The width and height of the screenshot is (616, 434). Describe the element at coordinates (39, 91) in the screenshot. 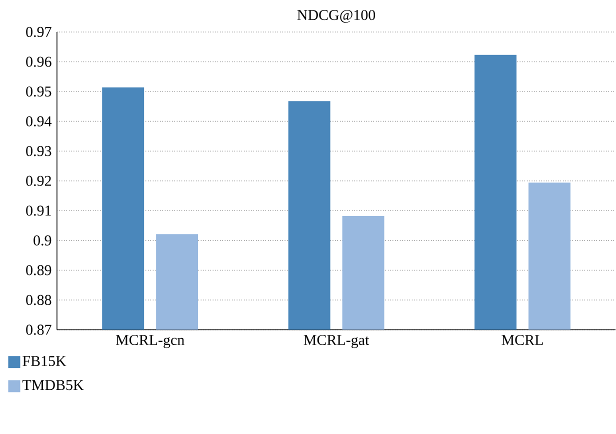

I see `y-tick-label: 0.95` at that location.